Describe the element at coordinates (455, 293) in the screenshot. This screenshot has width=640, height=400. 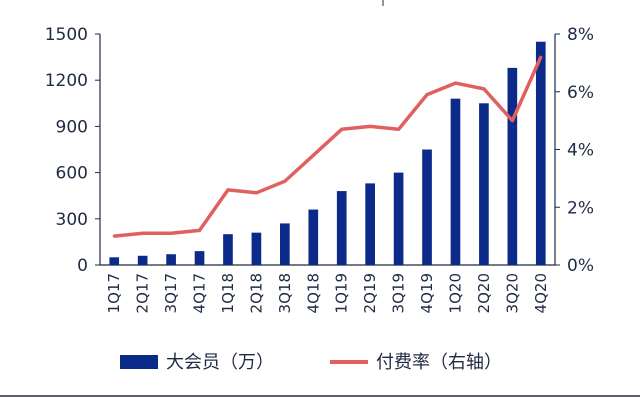
I see `x-tick-label: 1Q20` at that location.